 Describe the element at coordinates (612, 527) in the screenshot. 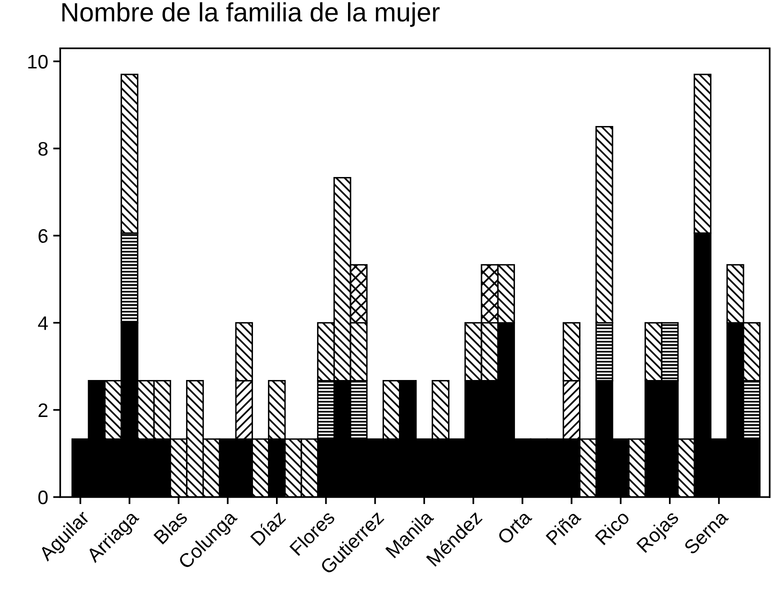

I see `x-tick-label: Rico` at that location.